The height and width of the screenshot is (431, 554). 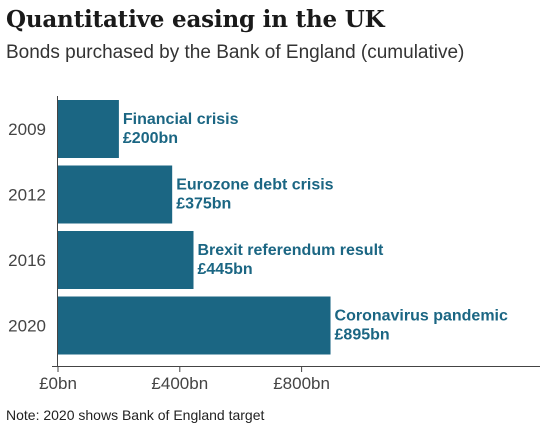 I want to click on x-tick-label-2: £800bn, so click(x=301, y=383).